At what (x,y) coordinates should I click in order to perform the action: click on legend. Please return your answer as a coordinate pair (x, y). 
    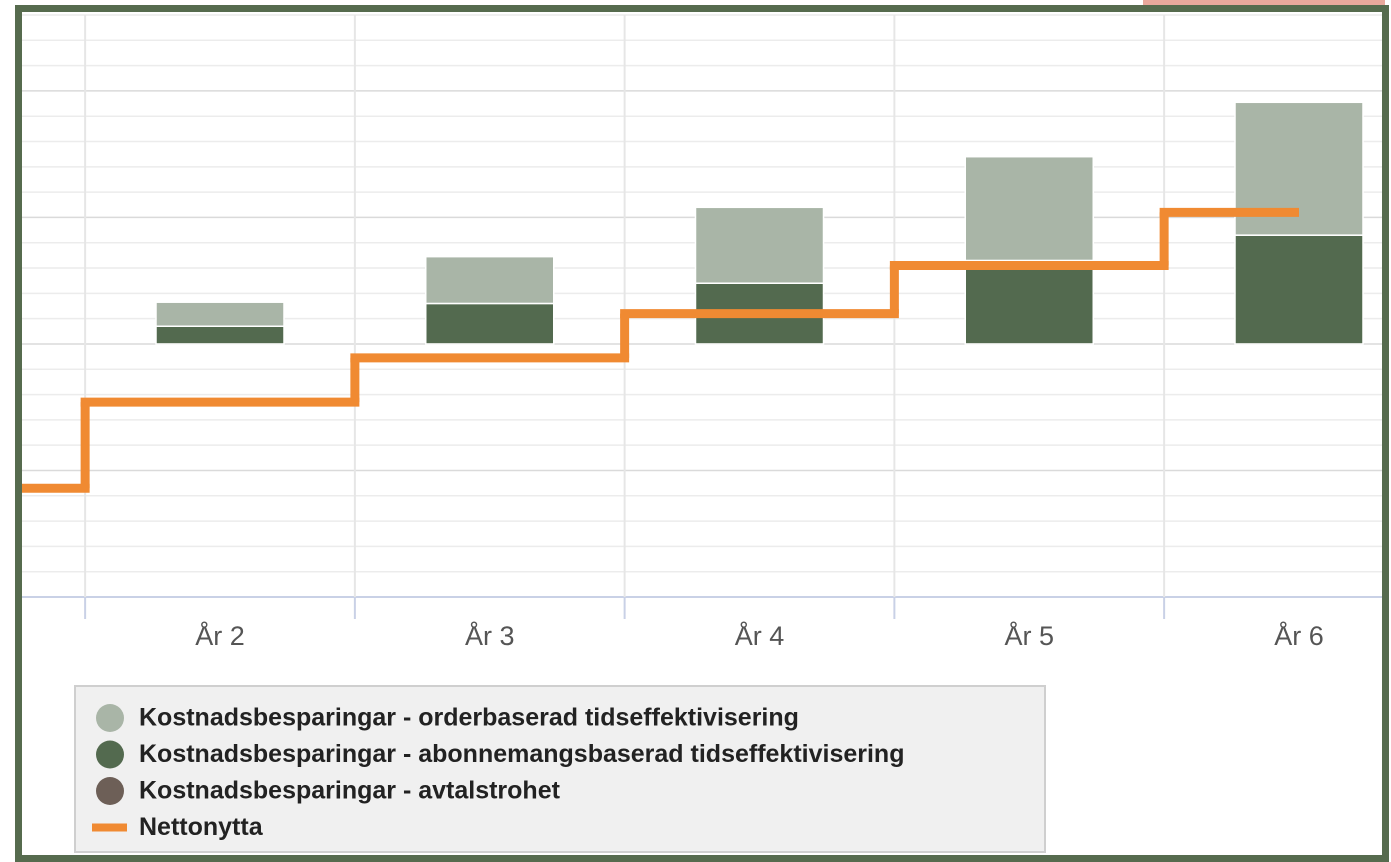
    Looking at the image, I should click on (560, 769).